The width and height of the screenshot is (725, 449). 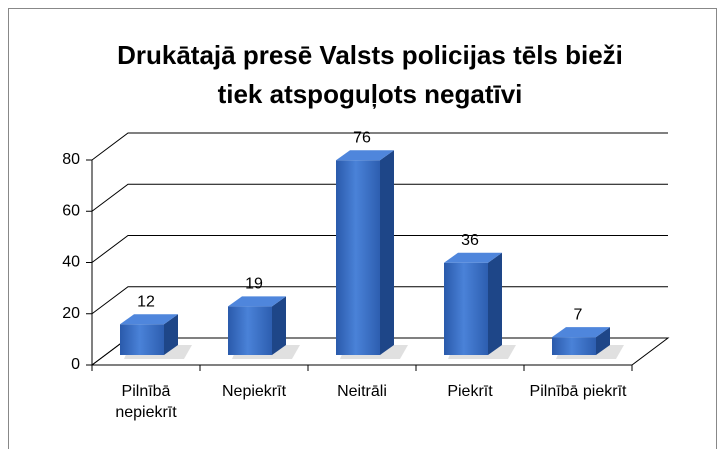 I want to click on value-label: 19, so click(x=254, y=284).